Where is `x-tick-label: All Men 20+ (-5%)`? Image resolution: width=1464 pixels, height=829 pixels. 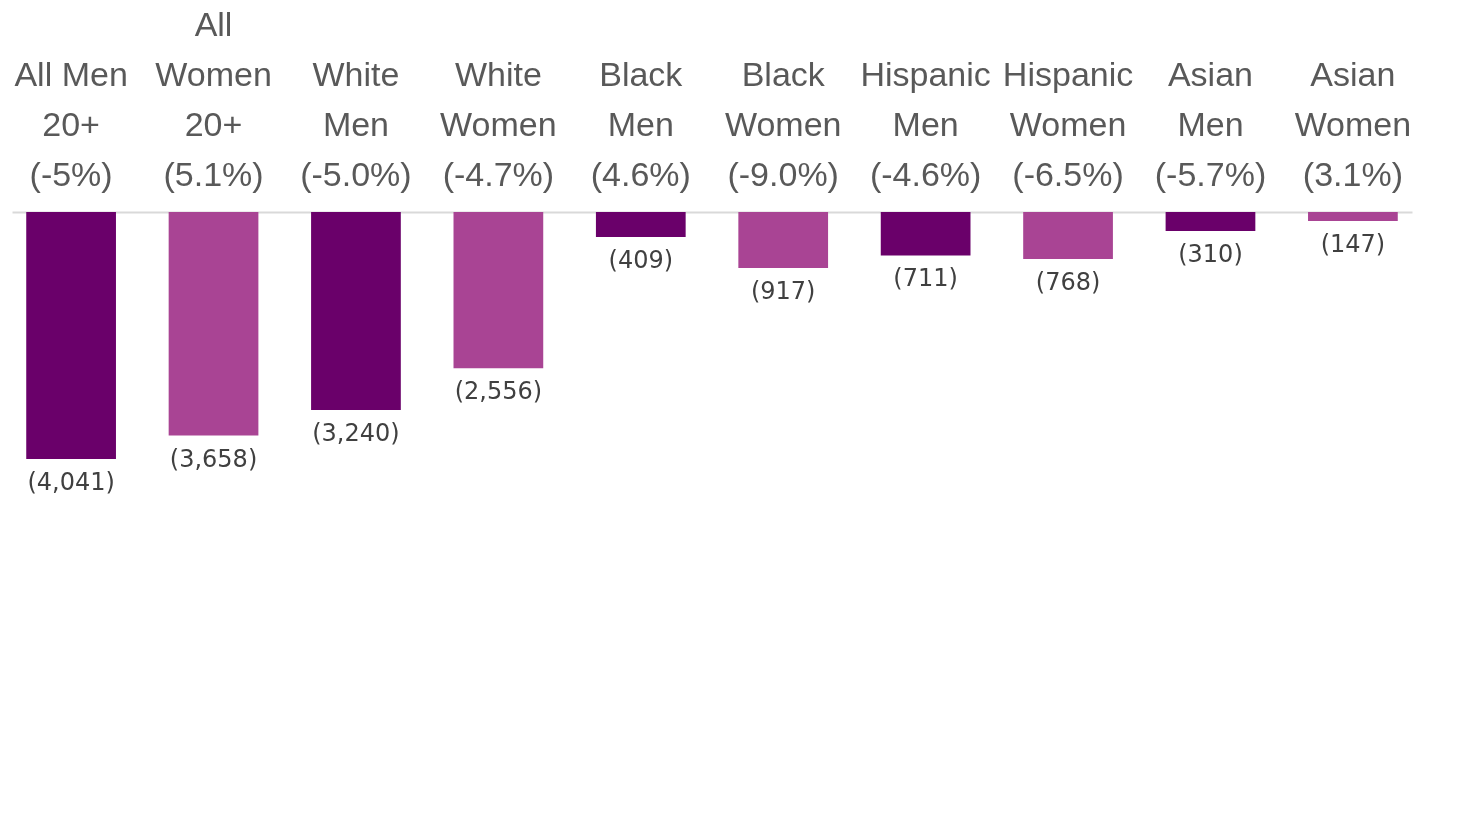 x-tick-label: All Men 20+ (-5%) is located at coordinates (71, 123).